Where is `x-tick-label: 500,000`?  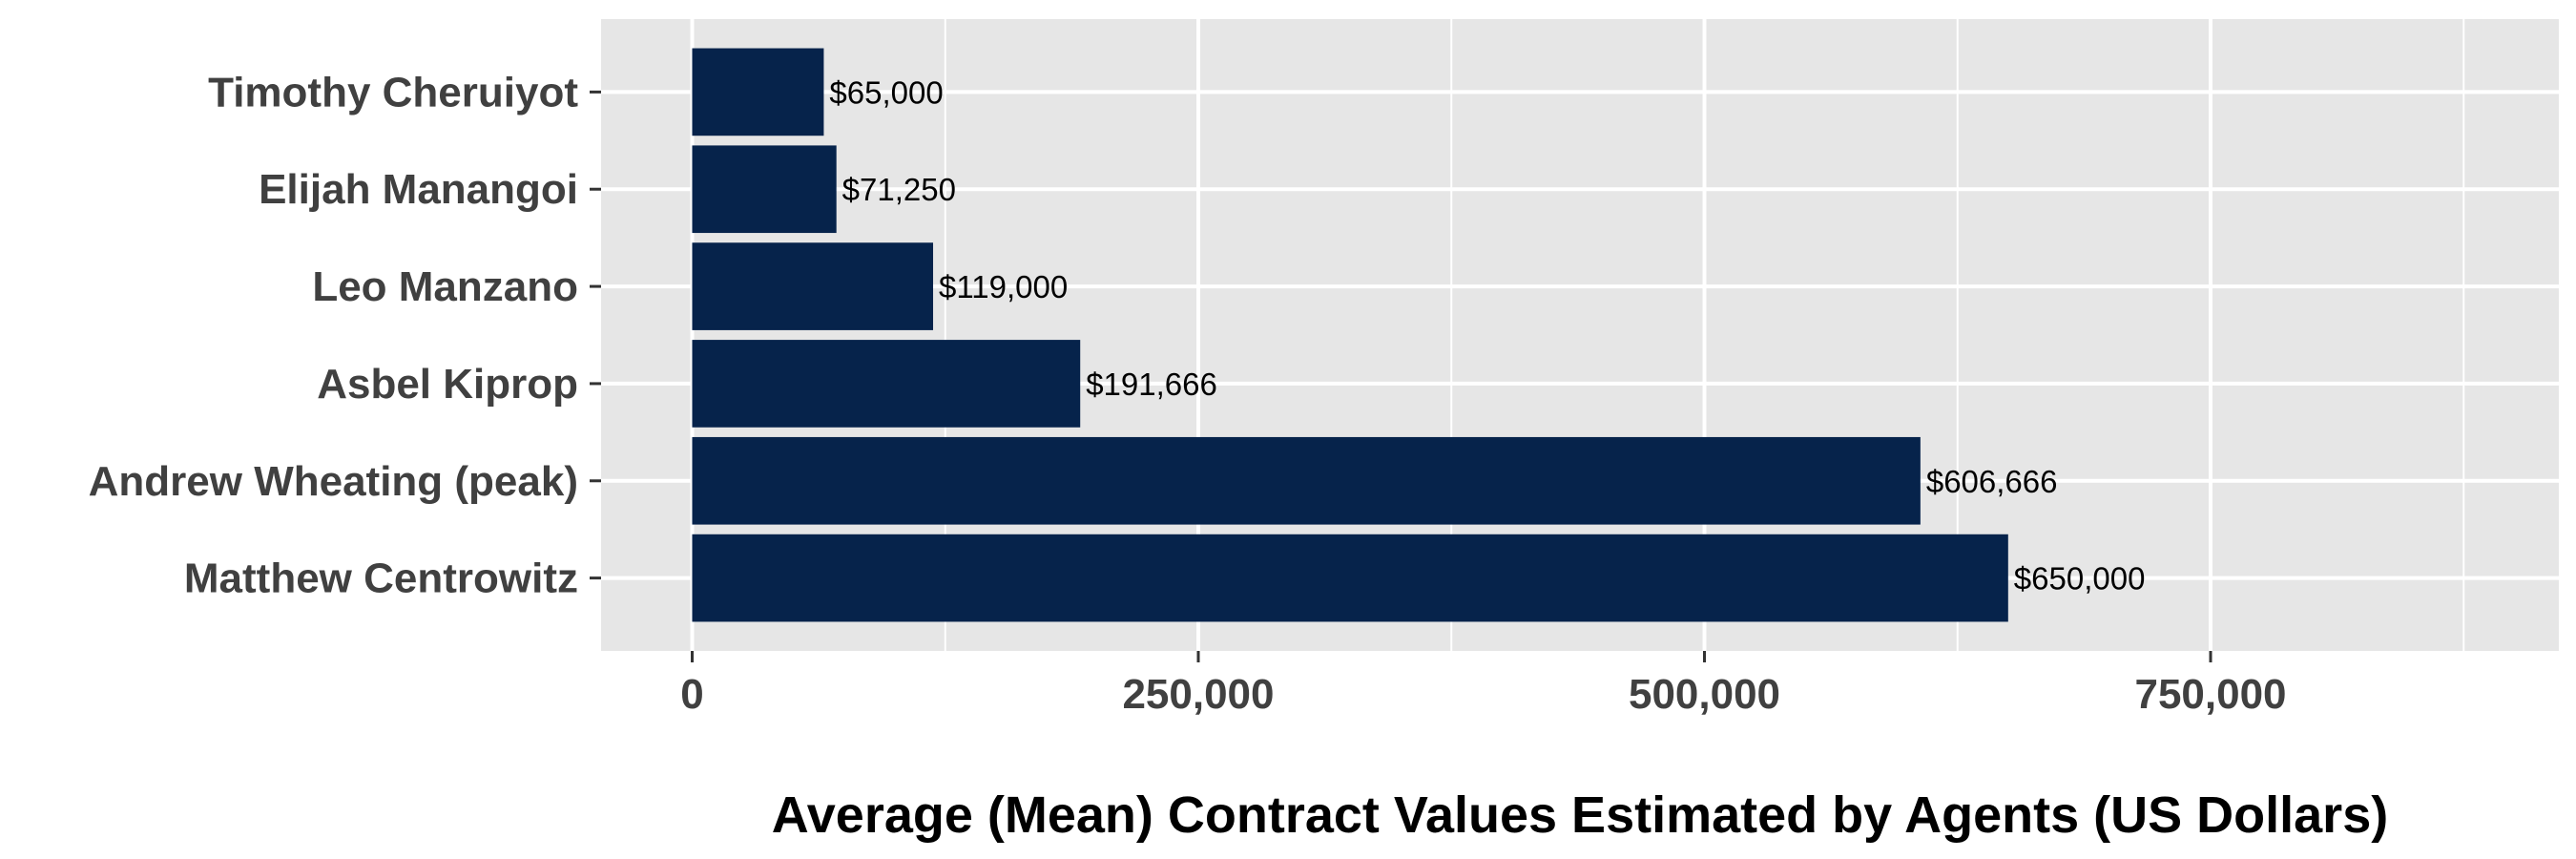 x-tick-label: 500,000 is located at coordinates (1704, 694).